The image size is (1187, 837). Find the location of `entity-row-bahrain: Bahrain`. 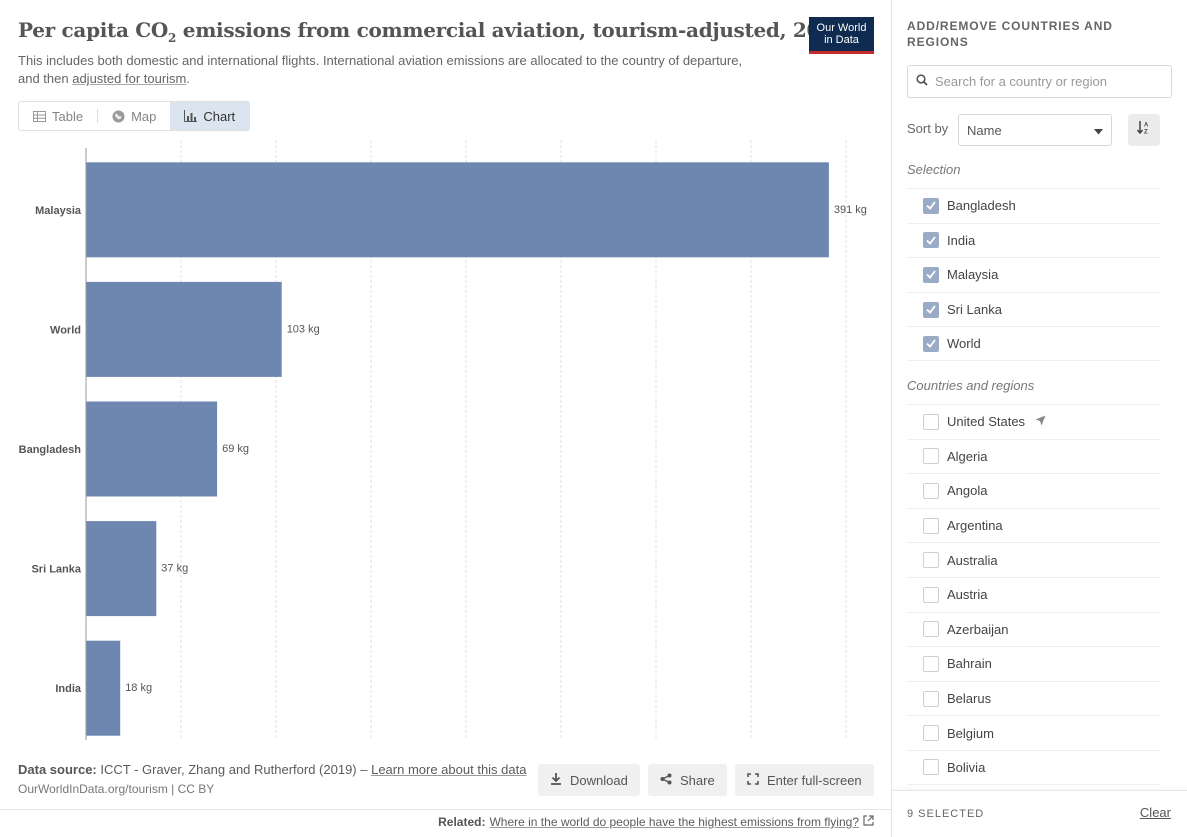

entity-row-bahrain: Bahrain is located at coordinates (1033, 663).